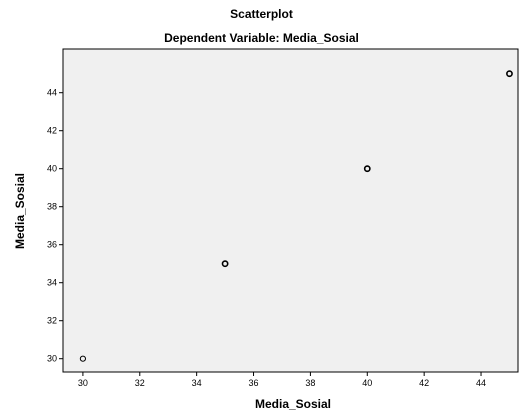 The width and height of the screenshot is (523, 419). What do you see at coordinates (52, 131) in the screenshot?
I see `y-tick-label: 42` at bounding box center [52, 131].